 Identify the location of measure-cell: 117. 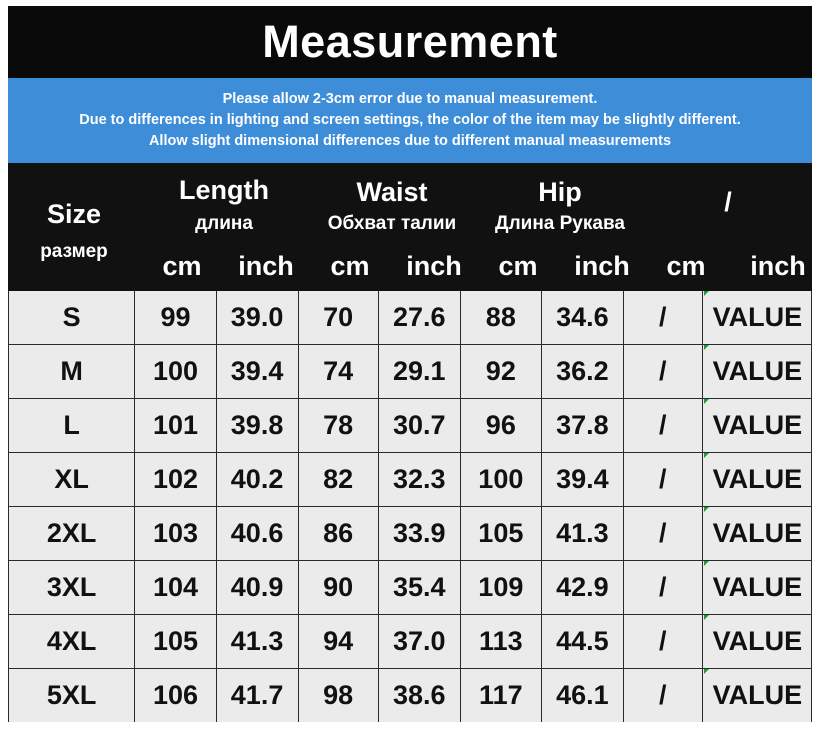
(501, 695).